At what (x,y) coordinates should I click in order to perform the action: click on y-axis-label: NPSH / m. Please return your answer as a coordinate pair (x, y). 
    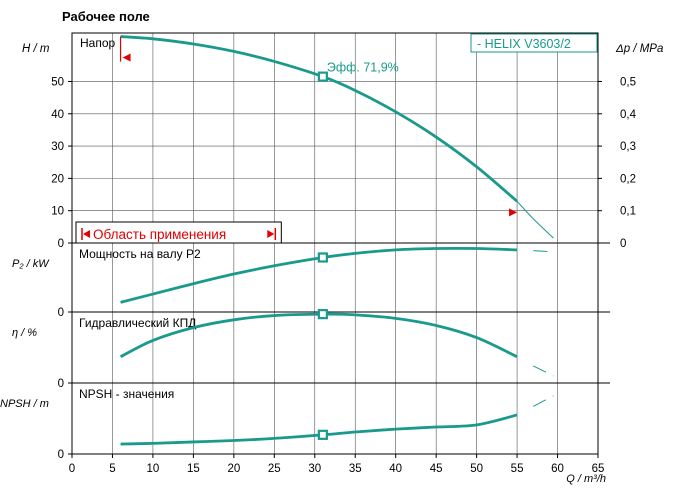
    Looking at the image, I should click on (24, 404).